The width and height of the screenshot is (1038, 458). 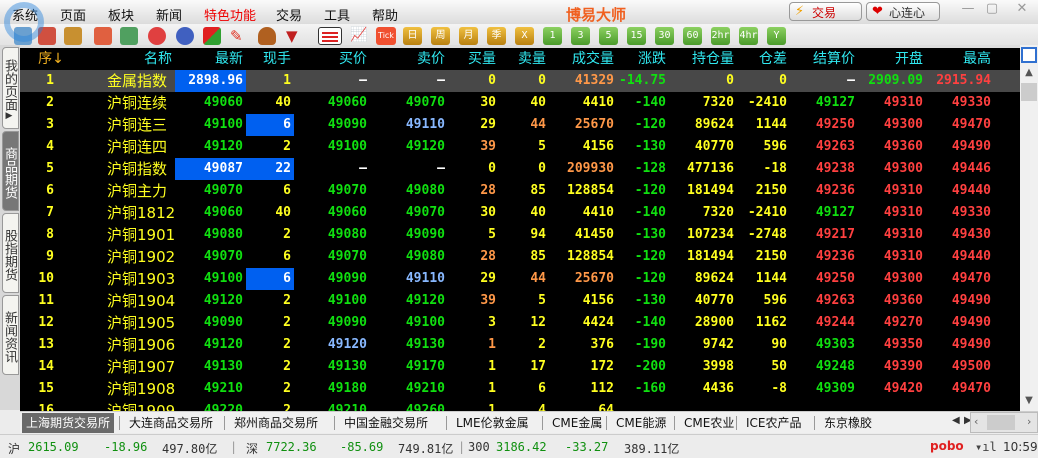 What do you see at coordinates (848, 423) in the screenshot?
I see `exchange-tab: 东京橡胶` at bounding box center [848, 423].